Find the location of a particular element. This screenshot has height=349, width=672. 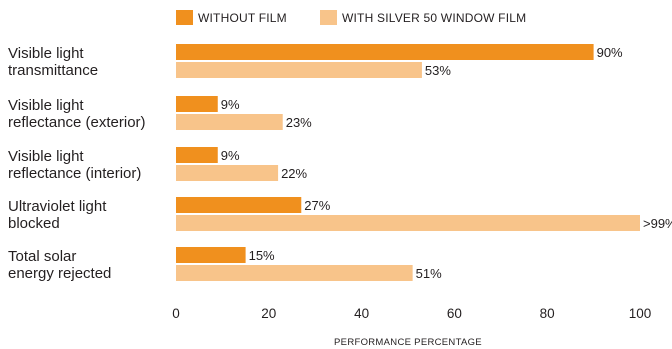

legend: WITHOUT FILM WITH SILVER 50 WINDOW FILM is located at coordinates (351, 17).